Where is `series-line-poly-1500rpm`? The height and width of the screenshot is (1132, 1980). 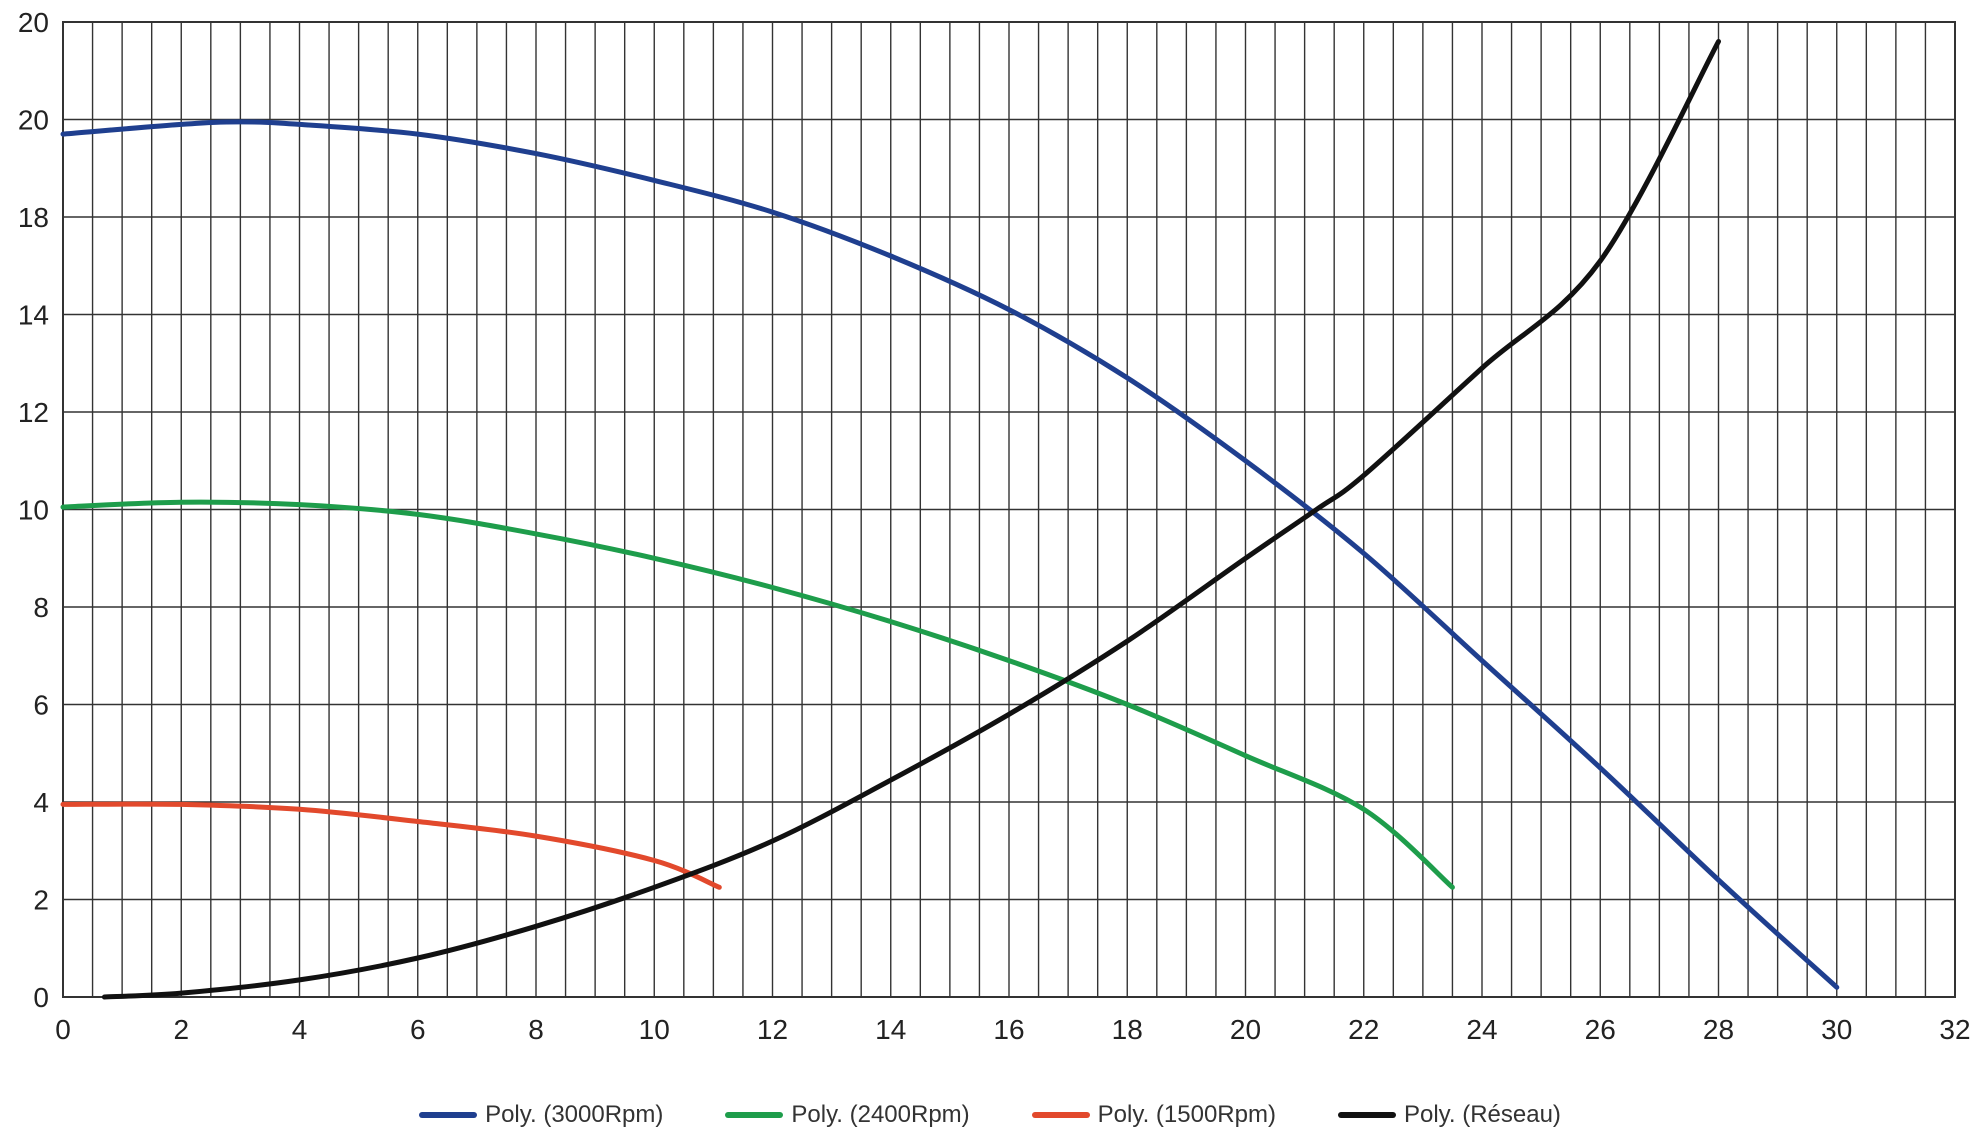
series-line-poly-1500rpm is located at coordinates (391, 845).